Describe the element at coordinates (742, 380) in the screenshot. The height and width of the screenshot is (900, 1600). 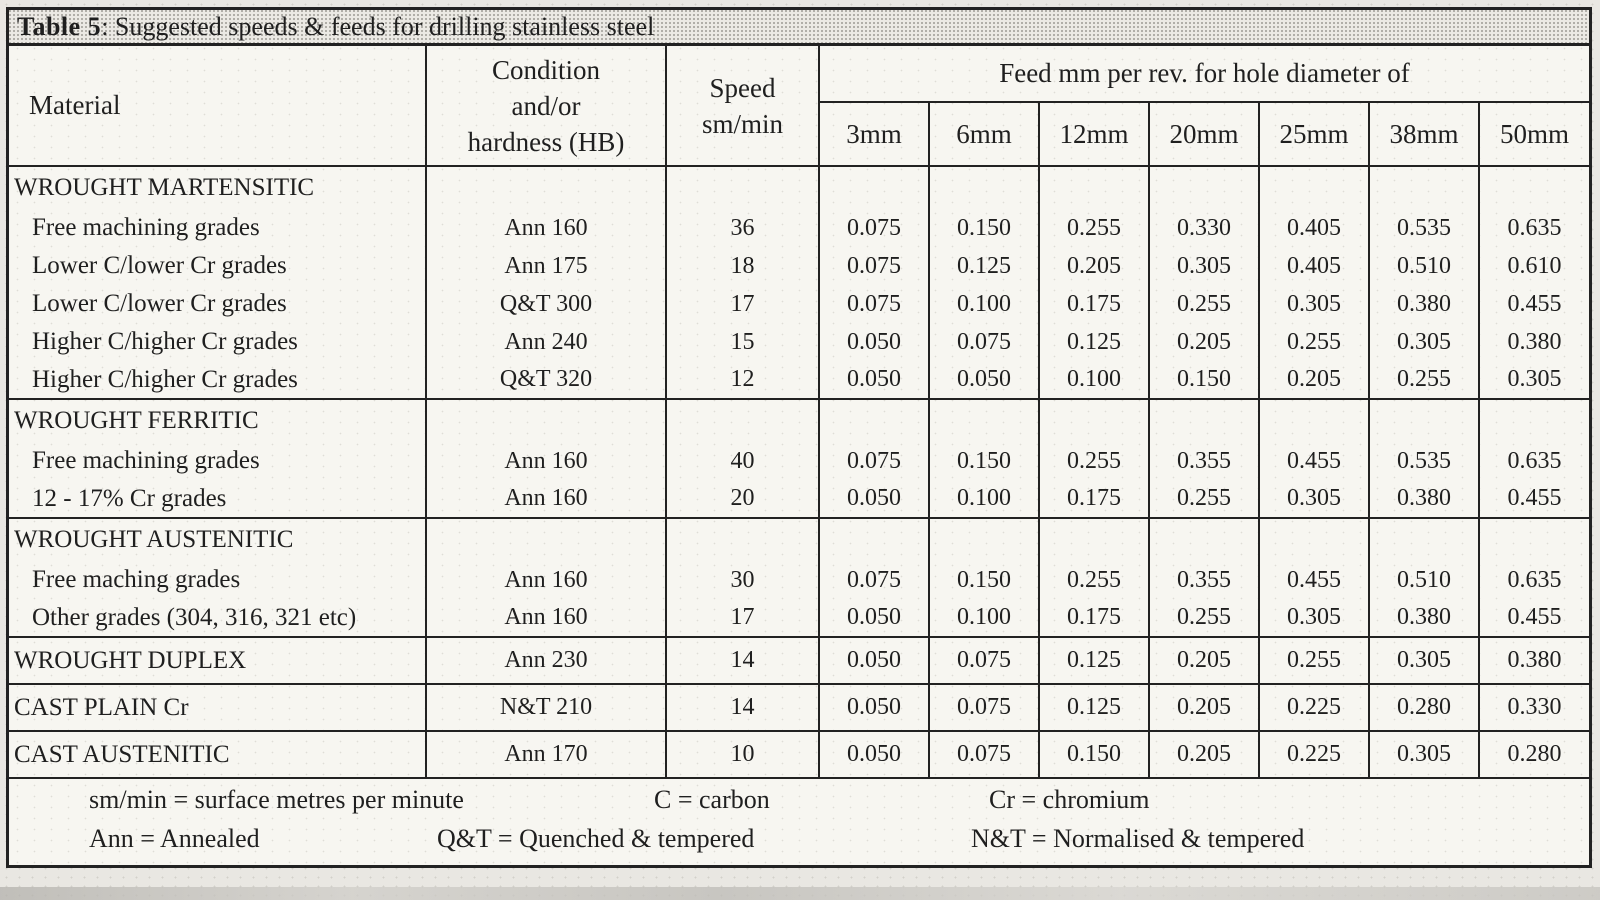
I see `speed-cell: 12` at that location.